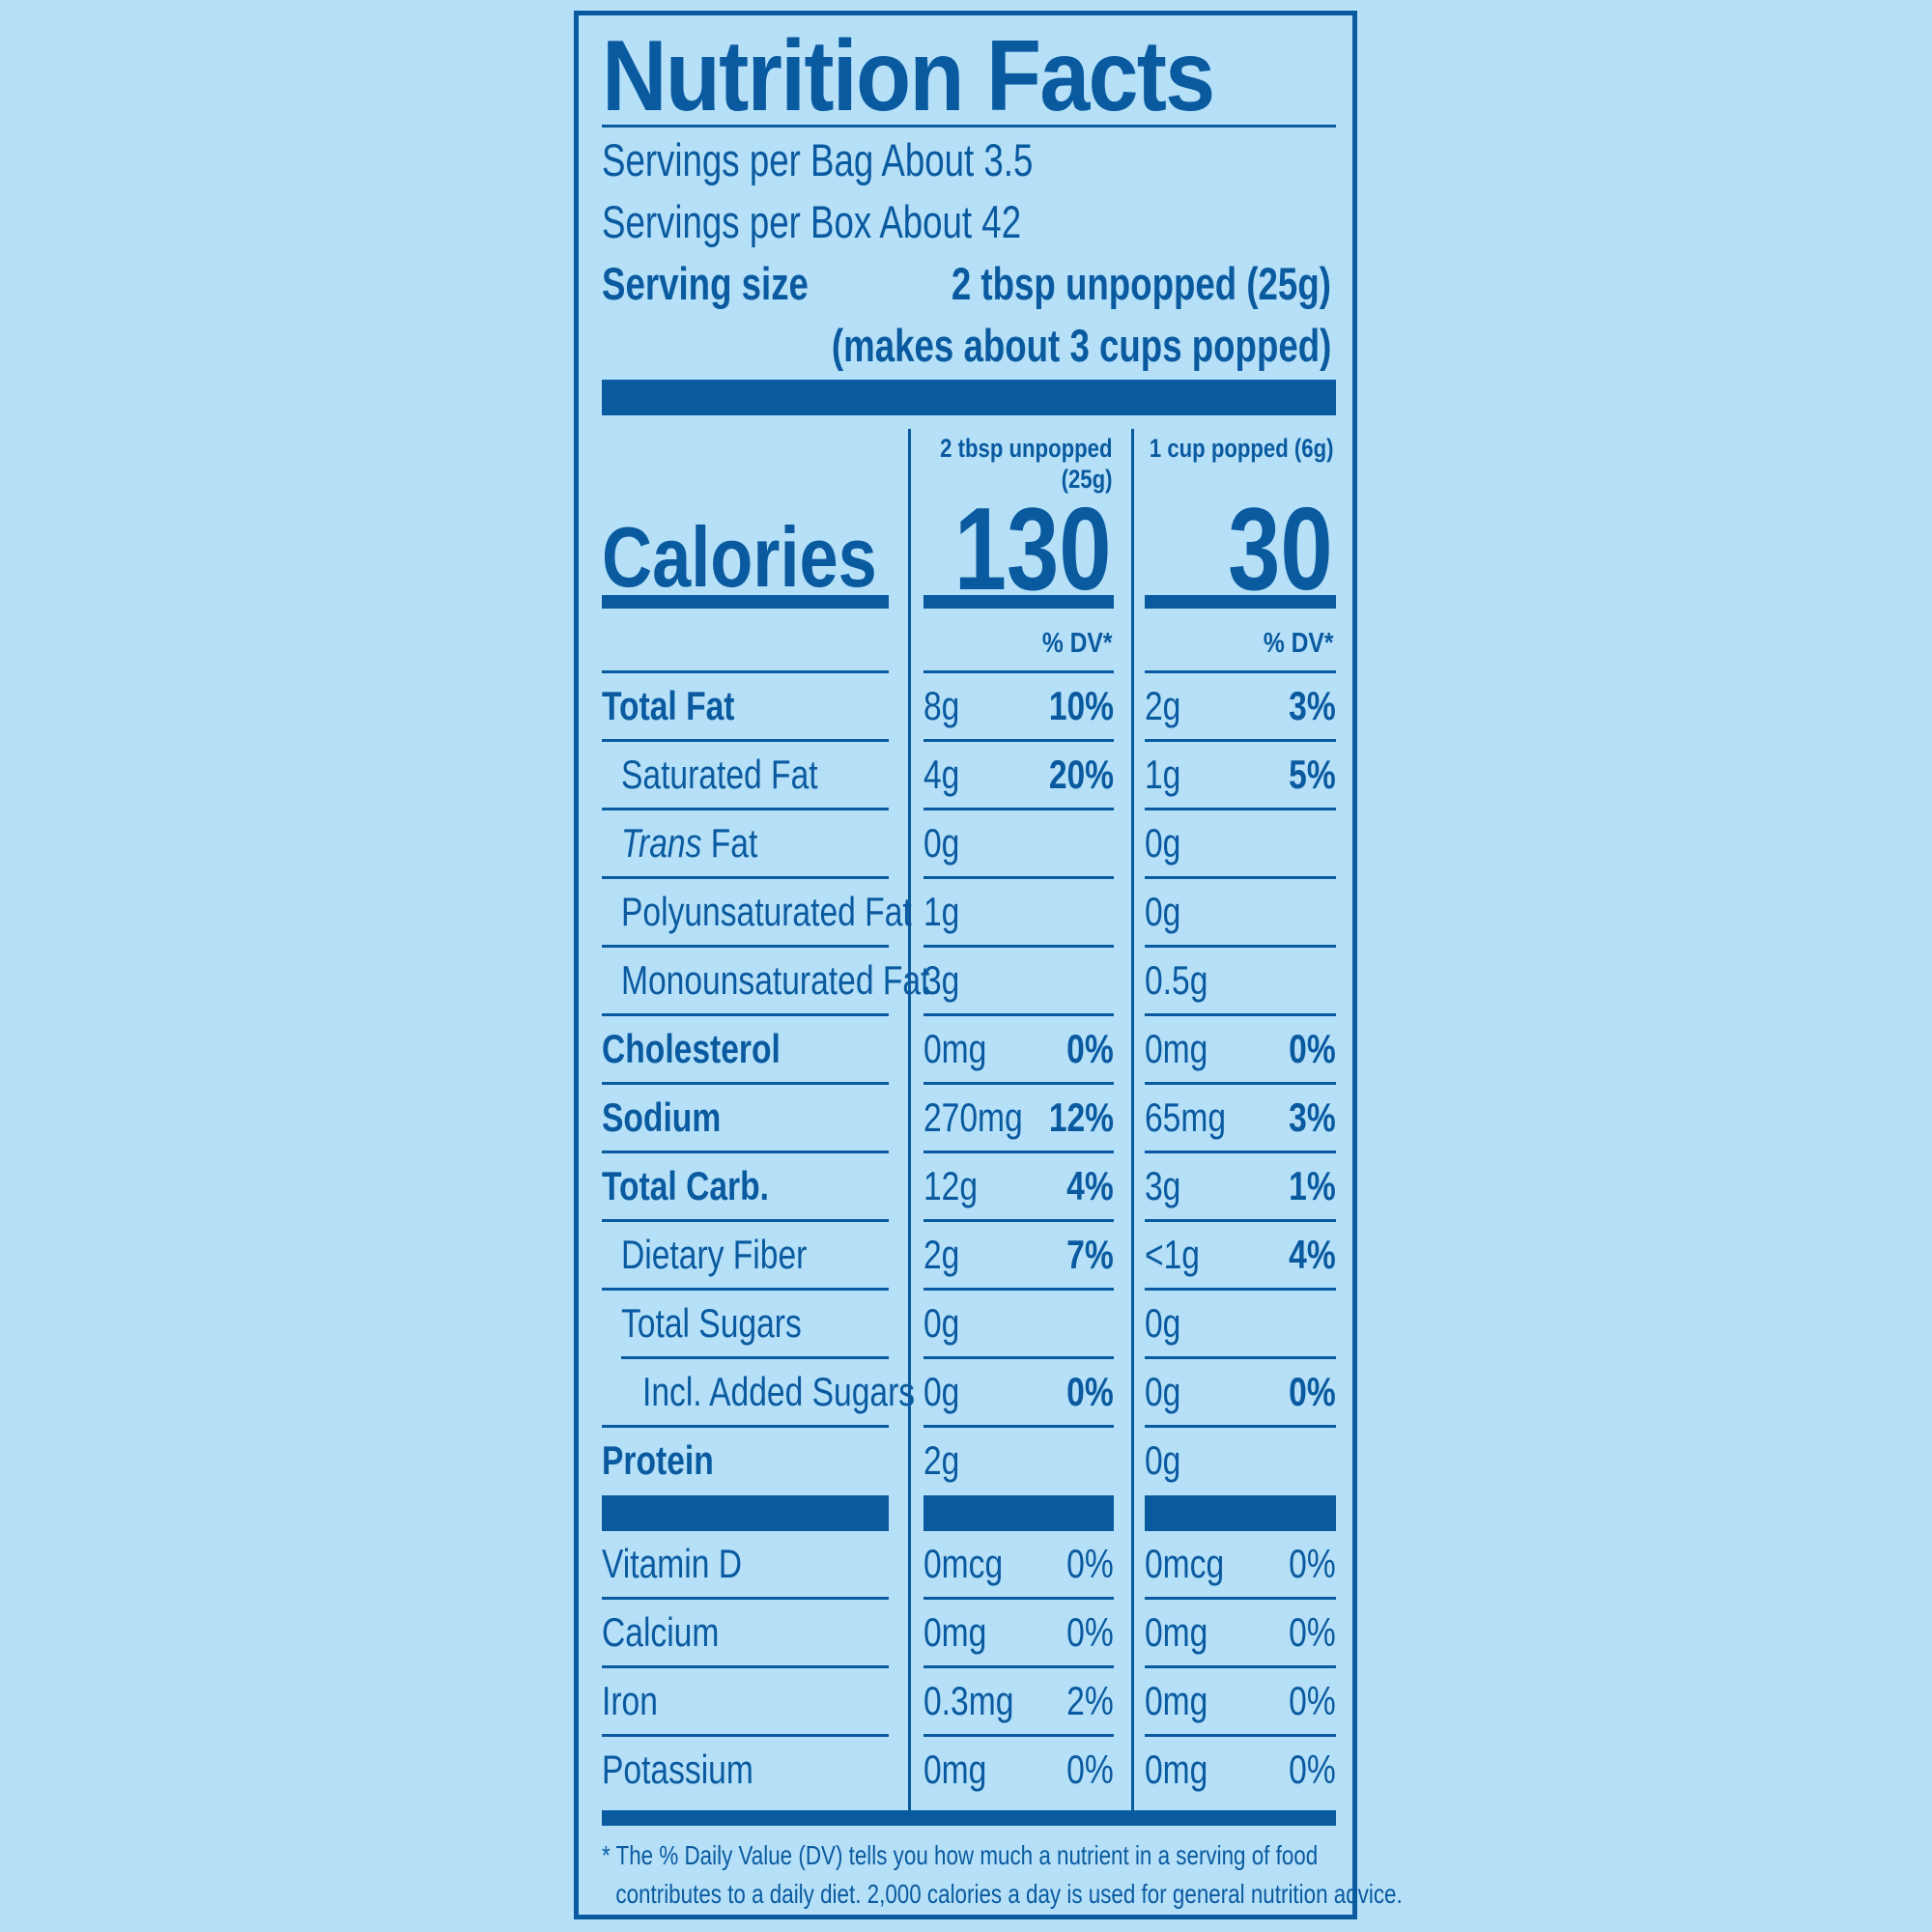  What do you see at coordinates (1018, 1393) in the screenshot?
I see `nutrient-col1: 0g 0%` at bounding box center [1018, 1393].